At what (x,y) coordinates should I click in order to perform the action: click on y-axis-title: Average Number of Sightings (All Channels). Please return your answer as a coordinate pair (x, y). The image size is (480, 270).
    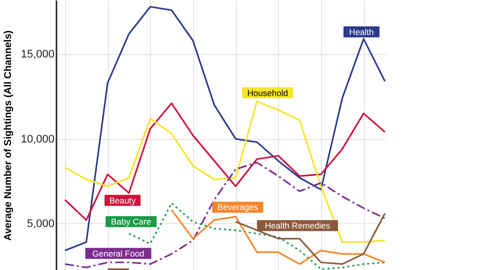
    Looking at the image, I should click on (8, 135).